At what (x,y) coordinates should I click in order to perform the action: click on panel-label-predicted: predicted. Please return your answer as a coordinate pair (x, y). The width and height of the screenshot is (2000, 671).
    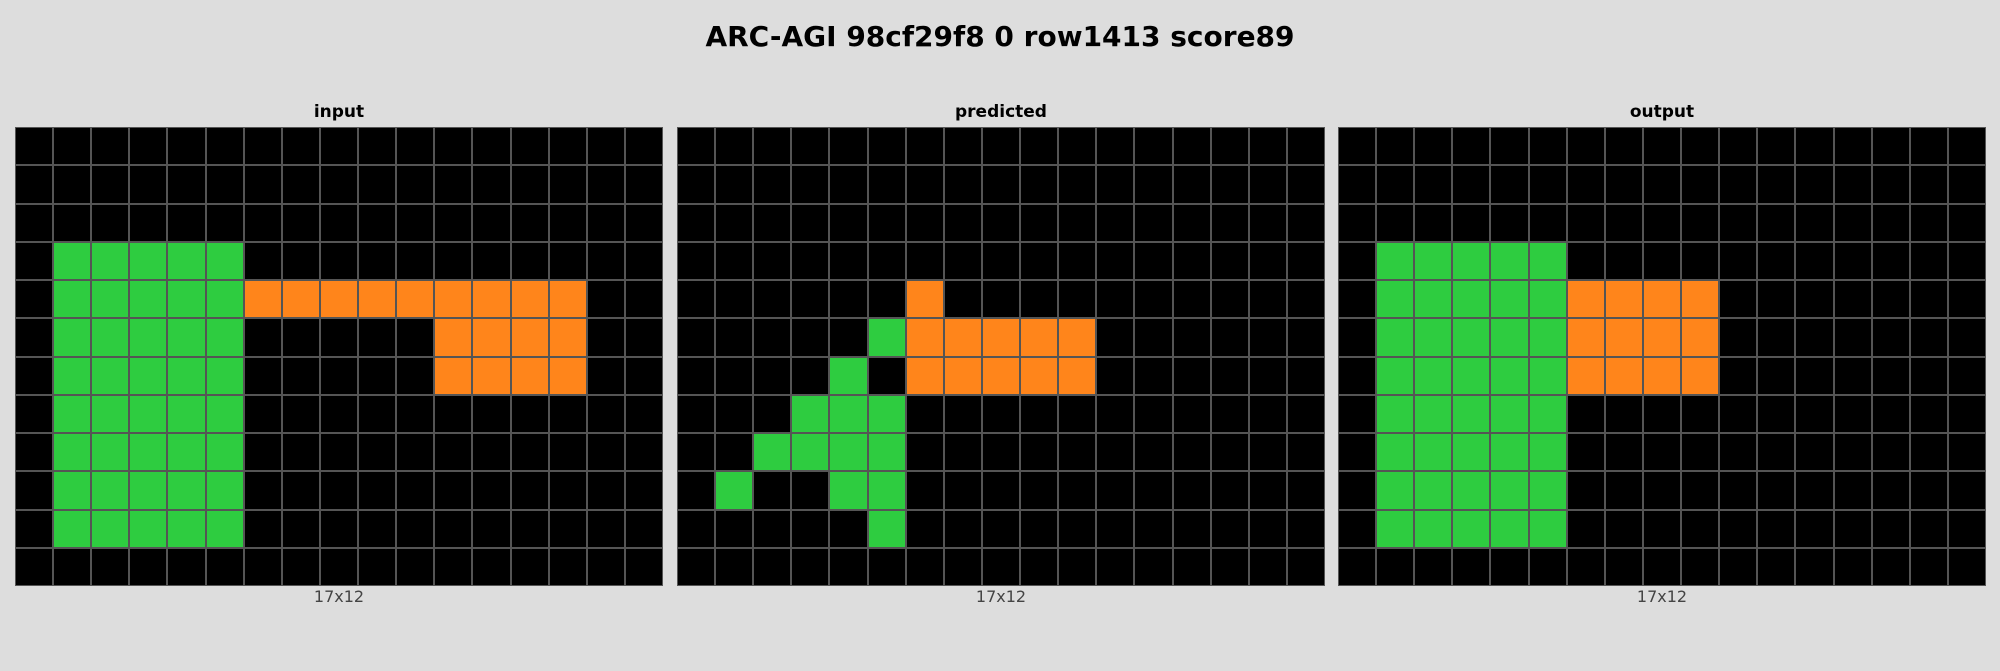
    Looking at the image, I should click on (1001, 112).